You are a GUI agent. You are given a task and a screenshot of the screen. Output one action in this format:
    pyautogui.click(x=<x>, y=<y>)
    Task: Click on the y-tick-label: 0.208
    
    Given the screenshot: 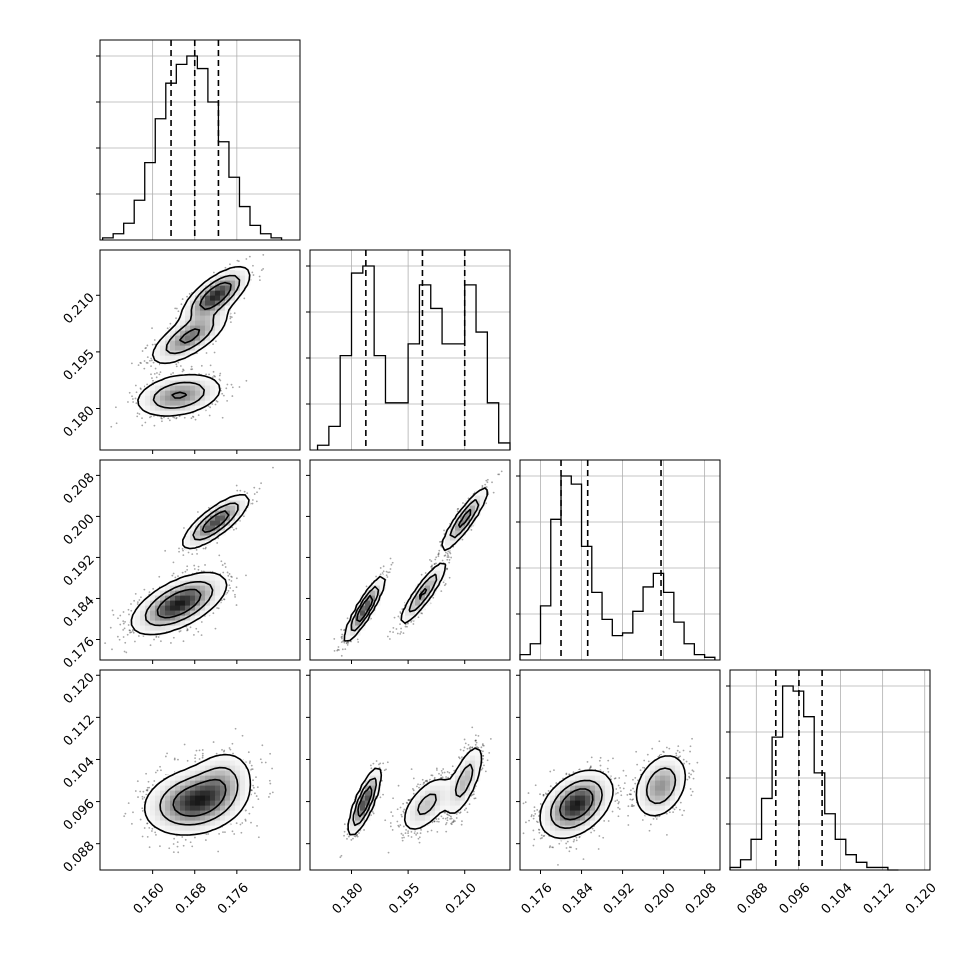 What is the action you would take?
    pyautogui.click(x=79, y=488)
    